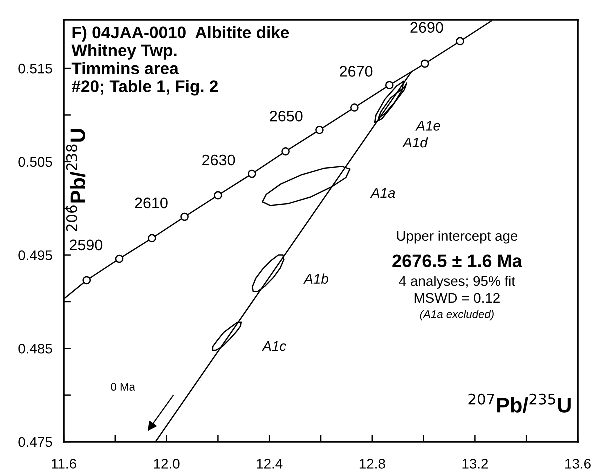 The height and width of the screenshot is (474, 599). I want to click on y-tick-label: 0.485, so click(35, 349).